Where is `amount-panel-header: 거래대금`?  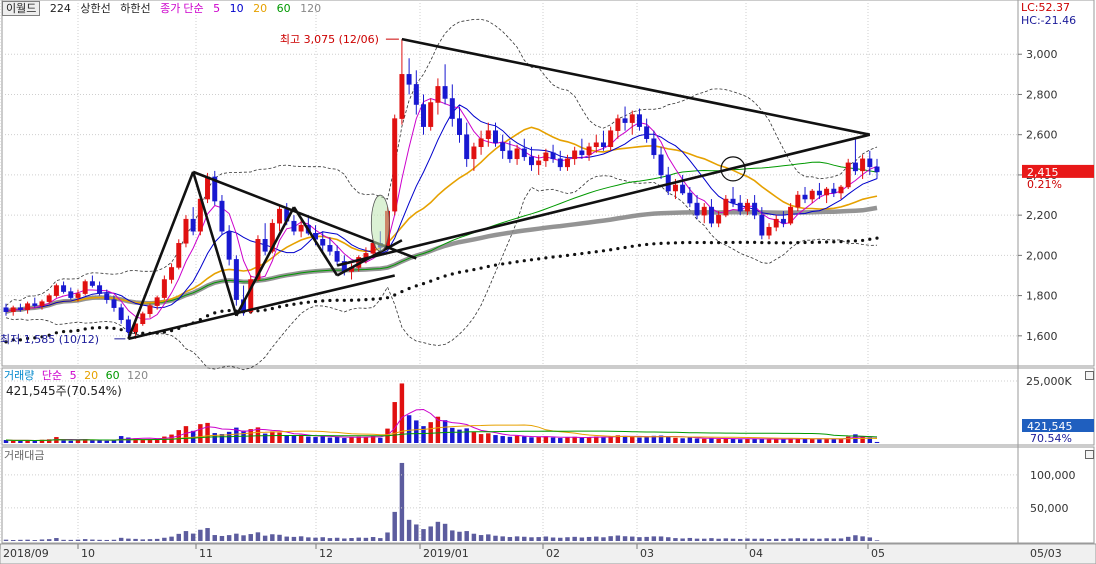 amount-panel-header: 거래대금 is located at coordinates (24, 455).